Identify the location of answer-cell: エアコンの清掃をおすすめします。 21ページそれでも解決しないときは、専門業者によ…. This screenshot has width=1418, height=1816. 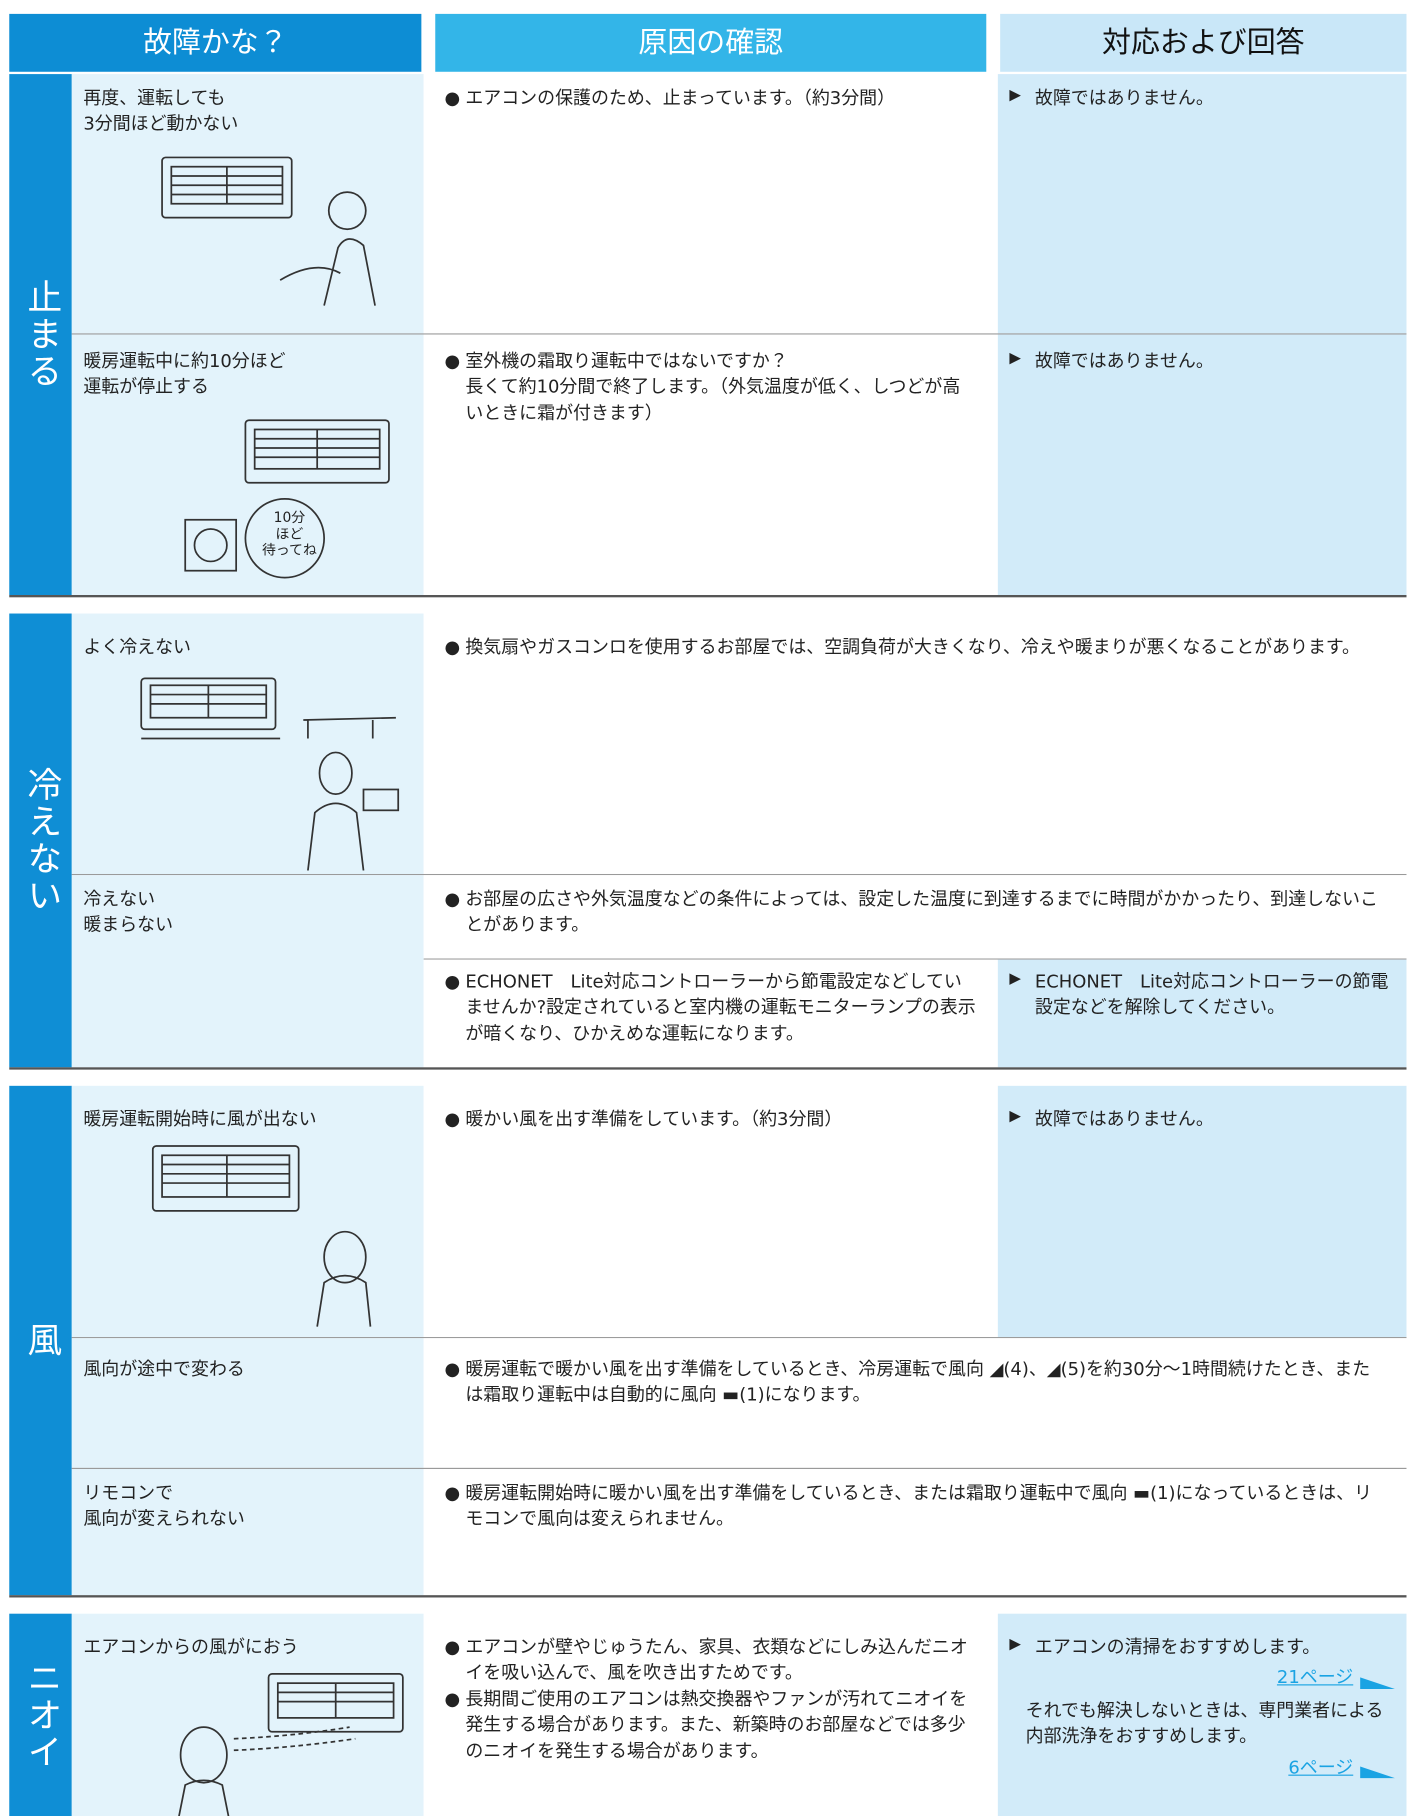
(1202, 1714).